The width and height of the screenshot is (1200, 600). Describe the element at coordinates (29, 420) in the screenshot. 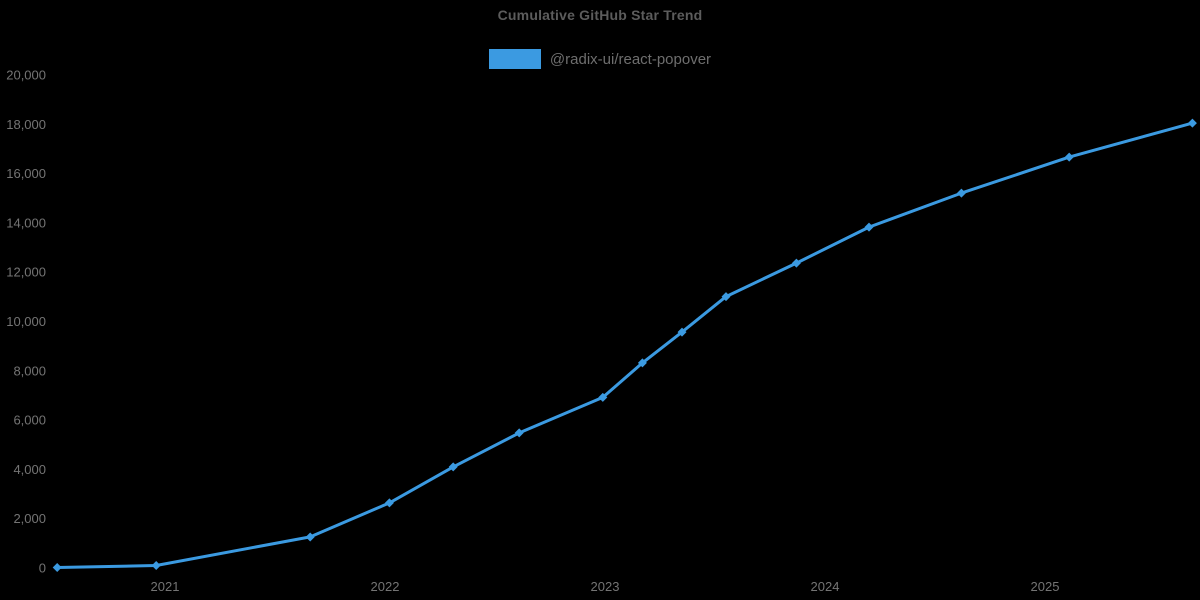

I see `y-tick-label: 6,000` at that location.